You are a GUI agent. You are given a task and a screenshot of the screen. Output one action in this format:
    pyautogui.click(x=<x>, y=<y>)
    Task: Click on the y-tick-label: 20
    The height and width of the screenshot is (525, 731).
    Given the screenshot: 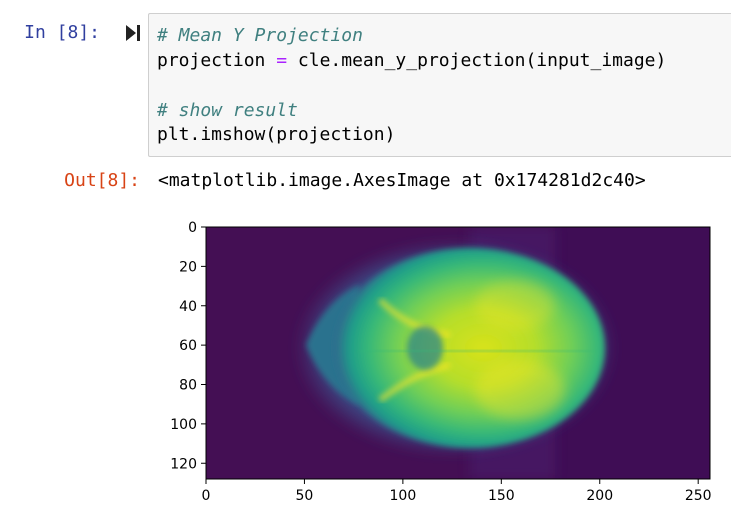 What is the action you would take?
    pyautogui.click(x=188, y=267)
    